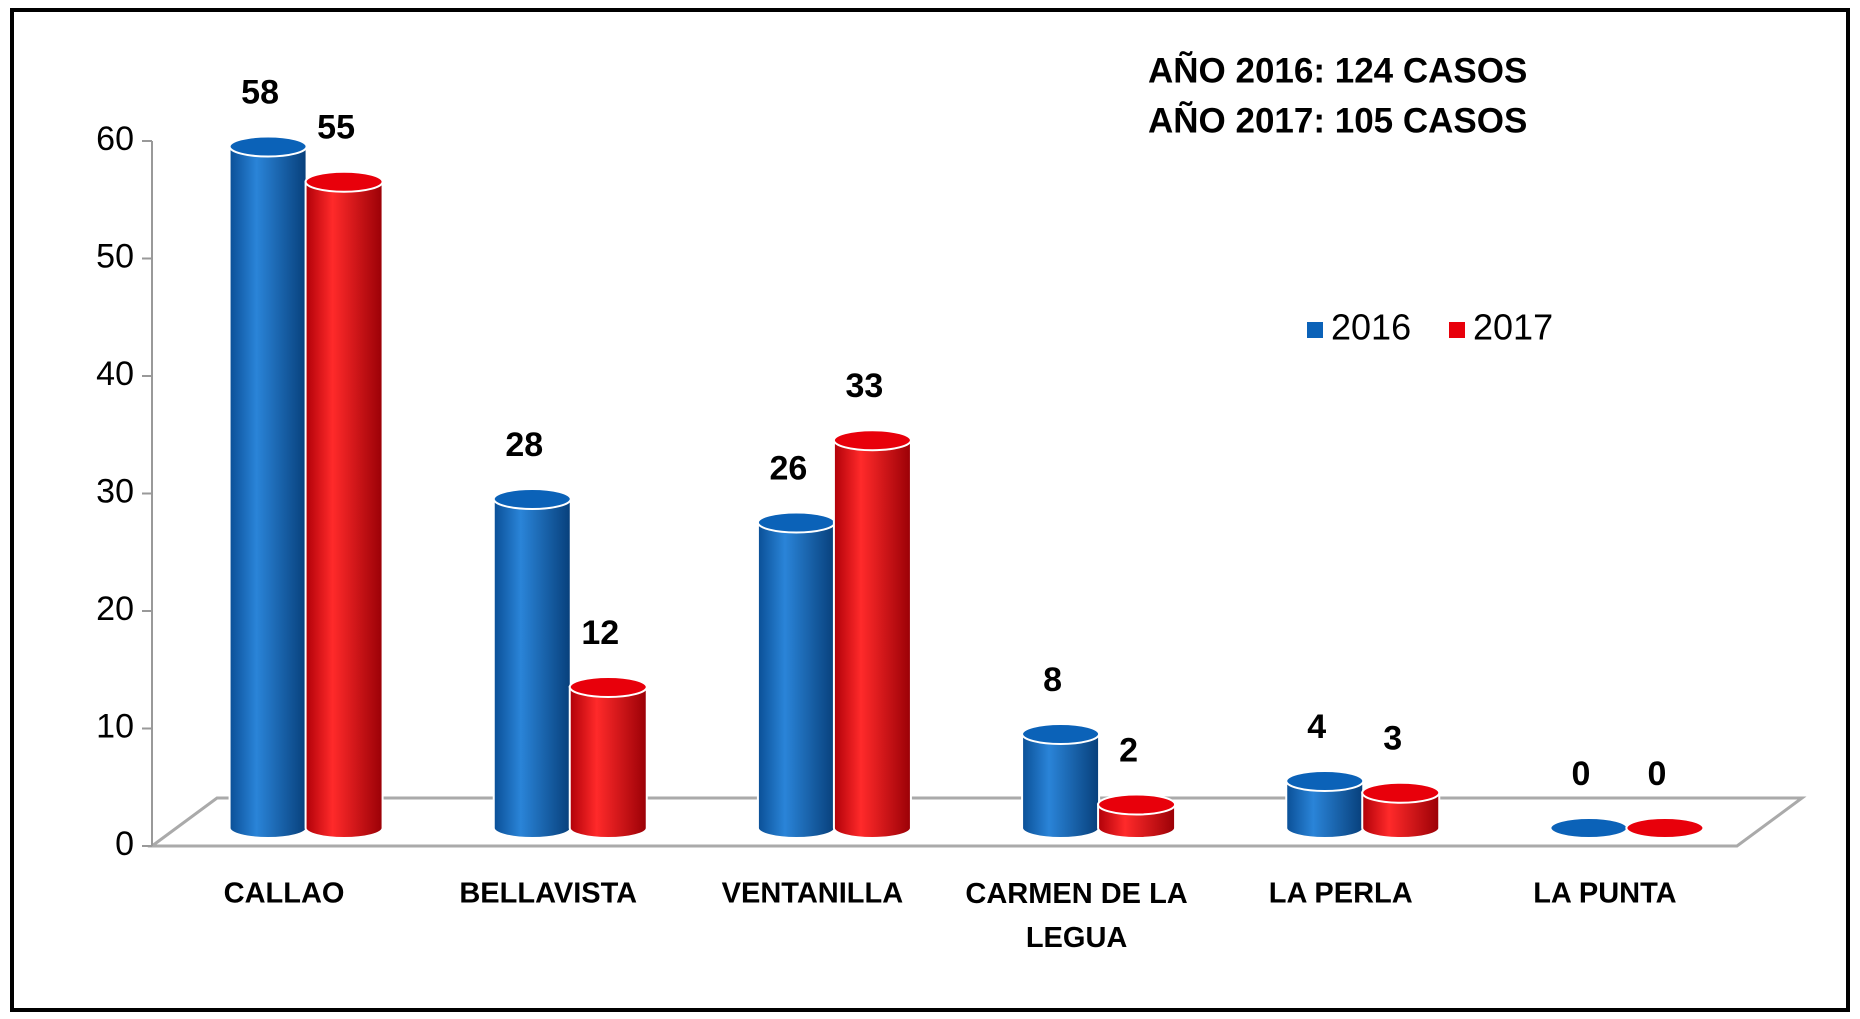 The width and height of the screenshot is (1860, 1019). What do you see at coordinates (548, 894) in the screenshot?
I see `x-tick-label: BELLAVISTA` at bounding box center [548, 894].